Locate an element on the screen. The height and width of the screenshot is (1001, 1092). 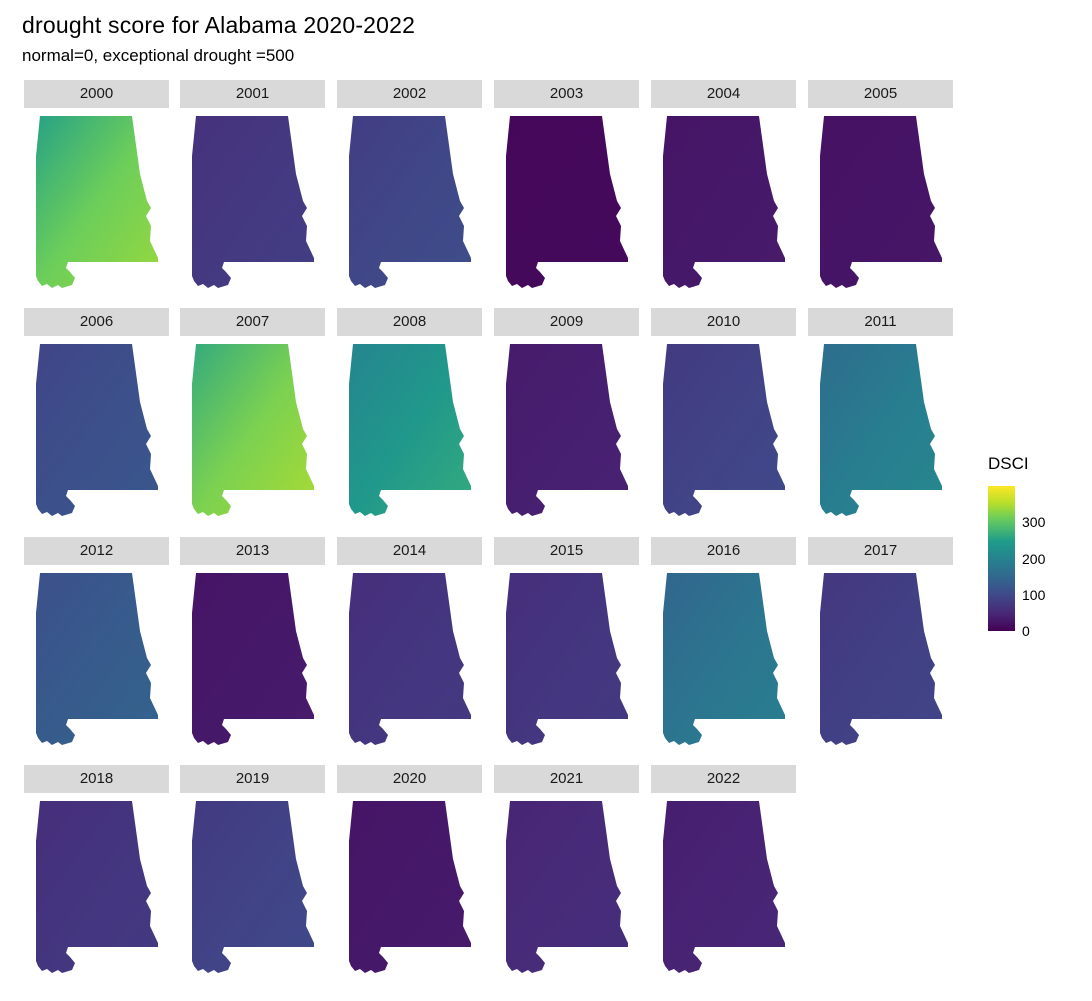
facet-strip-2016: 2016 is located at coordinates (723, 551).